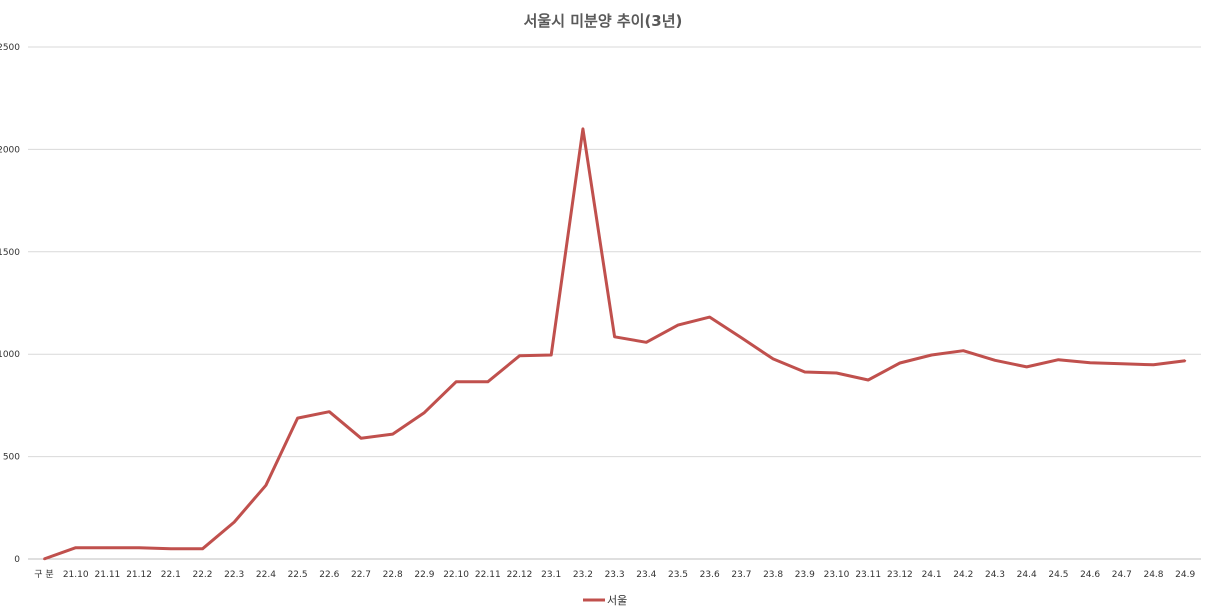 The width and height of the screenshot is (1207, 608). What do you see at coordinates (266, 575) in the screenshot?
I see `x-tick-label: 22.4` at bounding box center [266, 575].